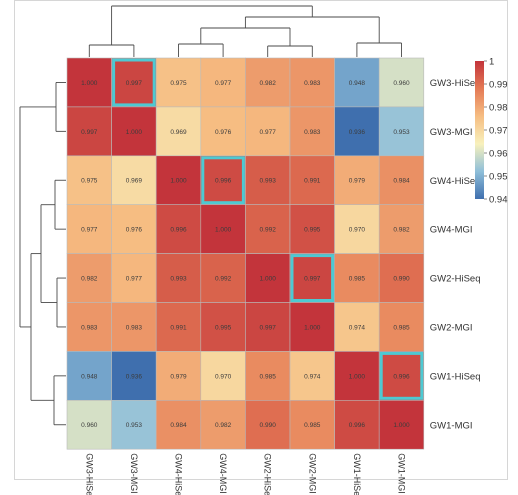  Describe the element at coordinates (498, 84) in the screenshot. I see `colorbar-tick-label: 0.99` at that location.